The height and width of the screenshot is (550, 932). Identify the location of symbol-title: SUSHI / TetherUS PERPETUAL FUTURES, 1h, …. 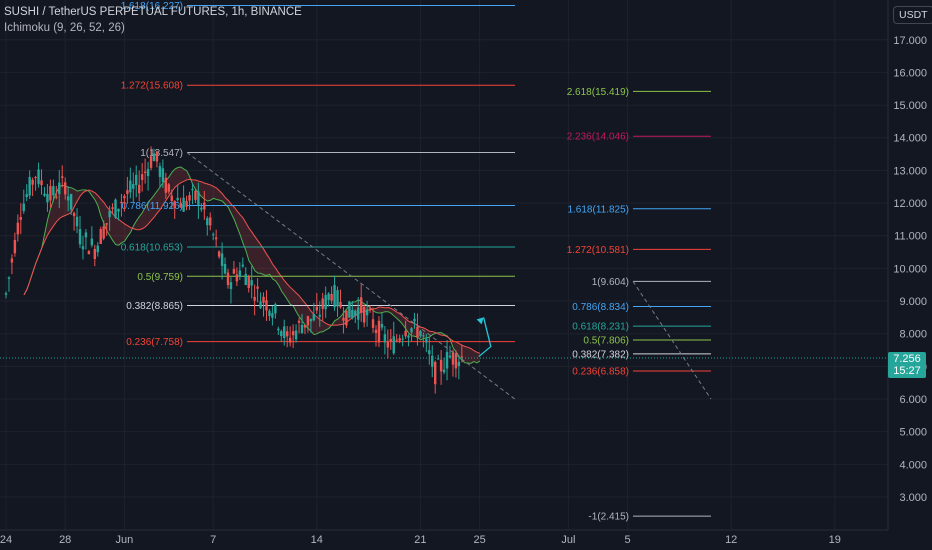
(153, 12).